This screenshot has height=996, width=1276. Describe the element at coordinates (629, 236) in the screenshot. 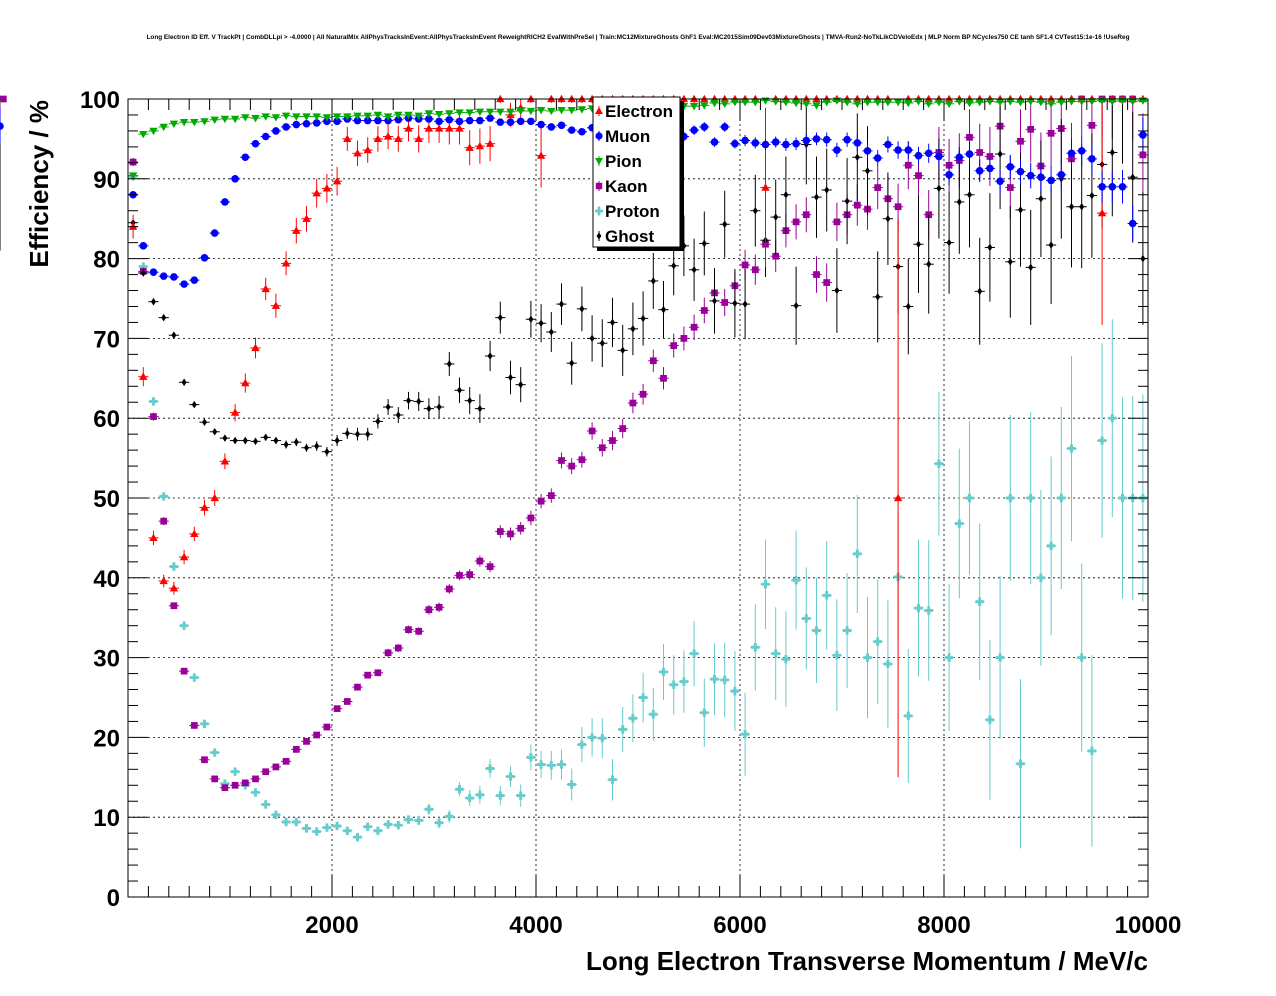

I see `legend-label: Ghost` at that location.